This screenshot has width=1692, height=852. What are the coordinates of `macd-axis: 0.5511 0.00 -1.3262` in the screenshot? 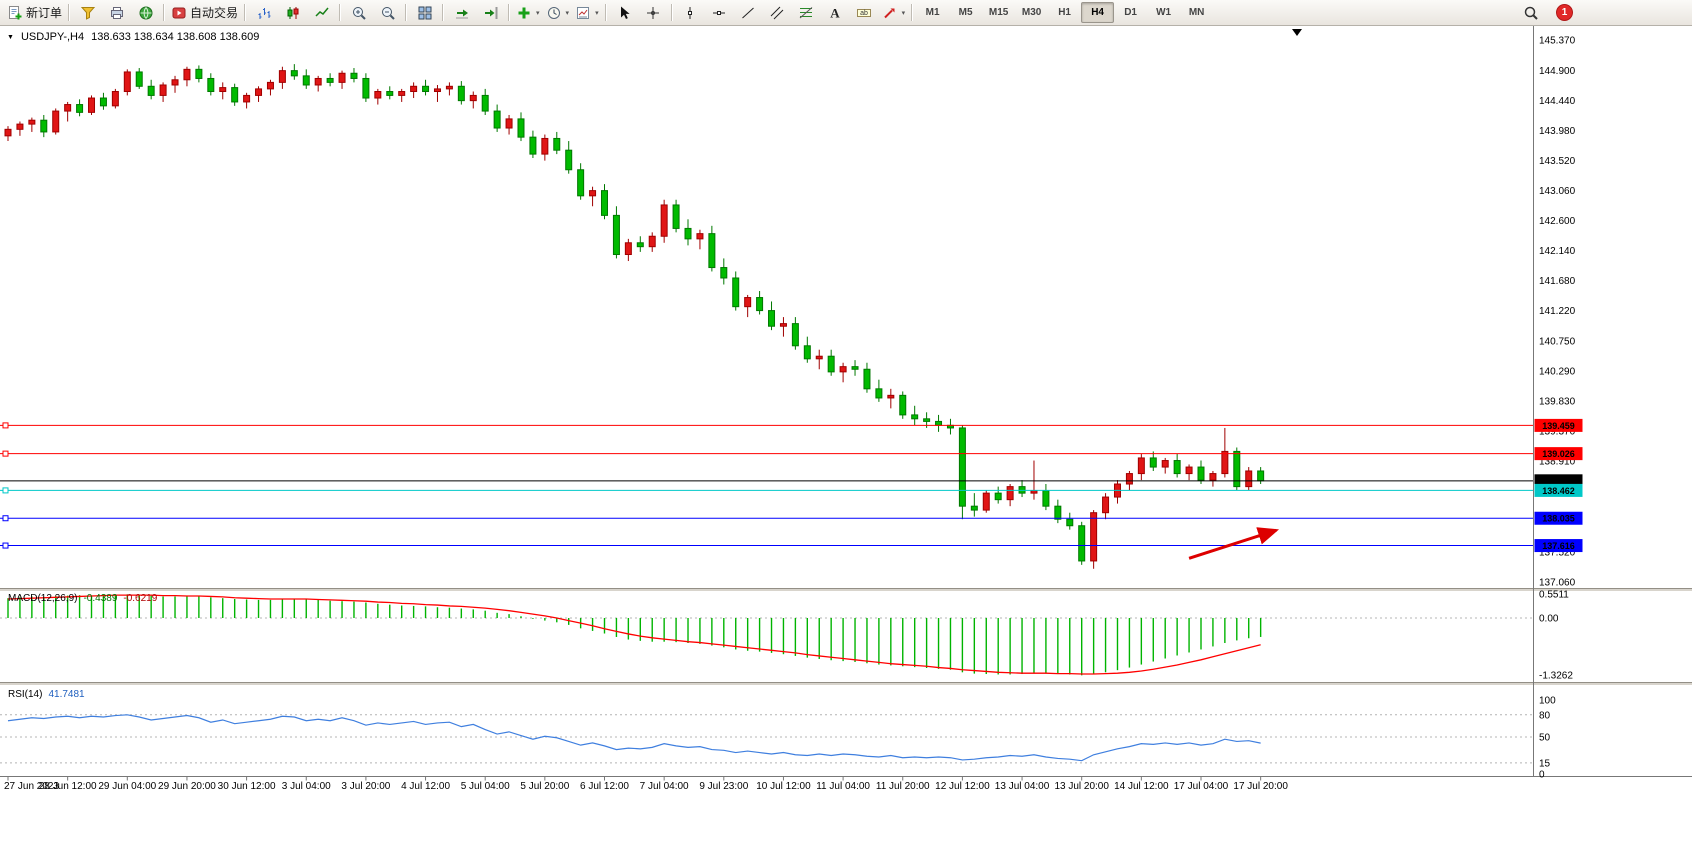 It's located at (1556, 636).